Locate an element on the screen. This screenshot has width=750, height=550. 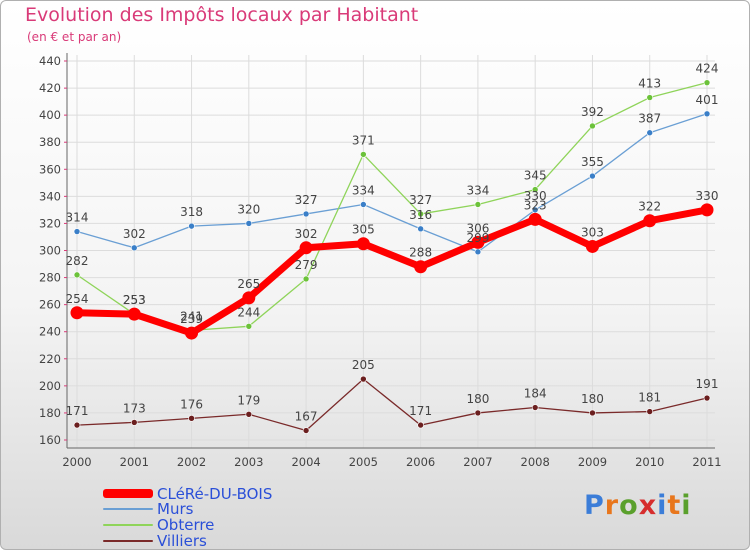
data-label-murs: 299 is located at coordinates (477, 238).